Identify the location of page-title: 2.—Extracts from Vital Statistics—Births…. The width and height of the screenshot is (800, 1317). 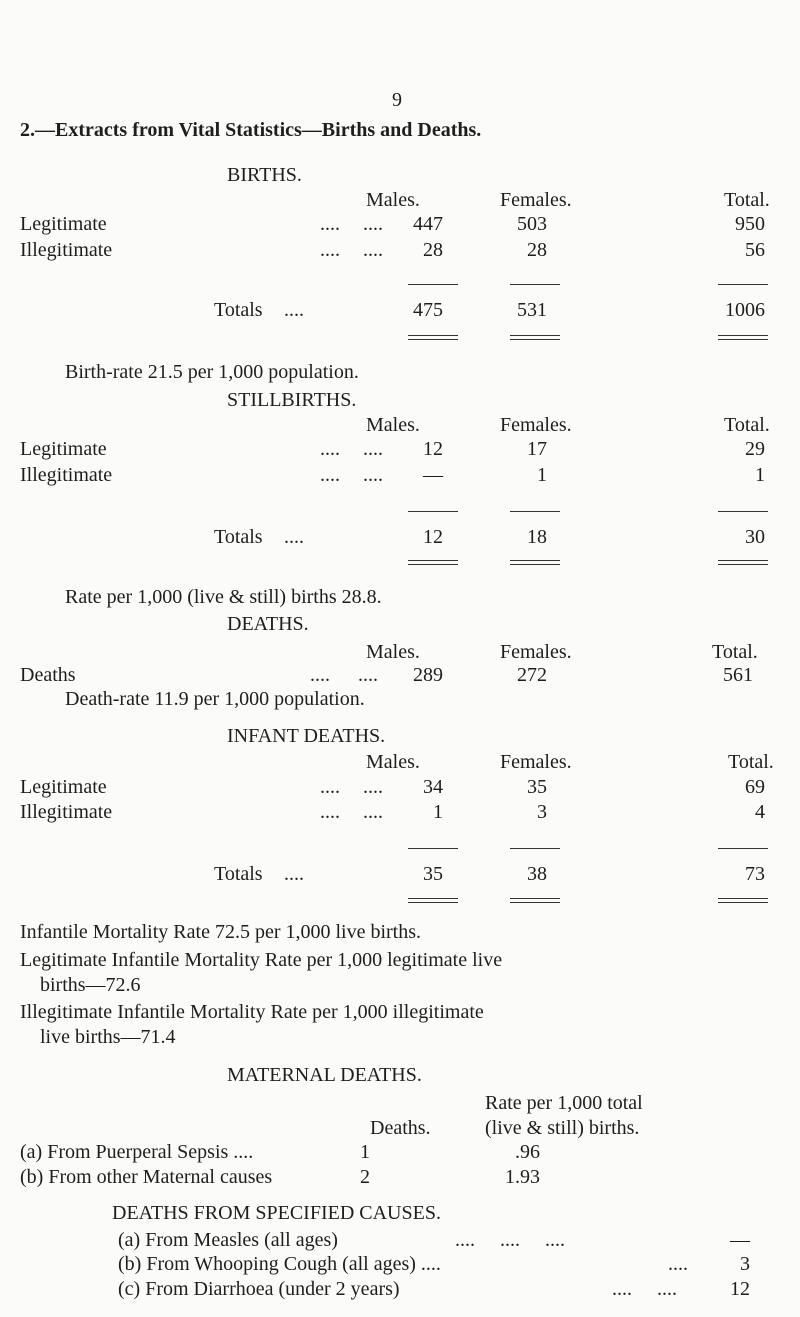
(251, 130).